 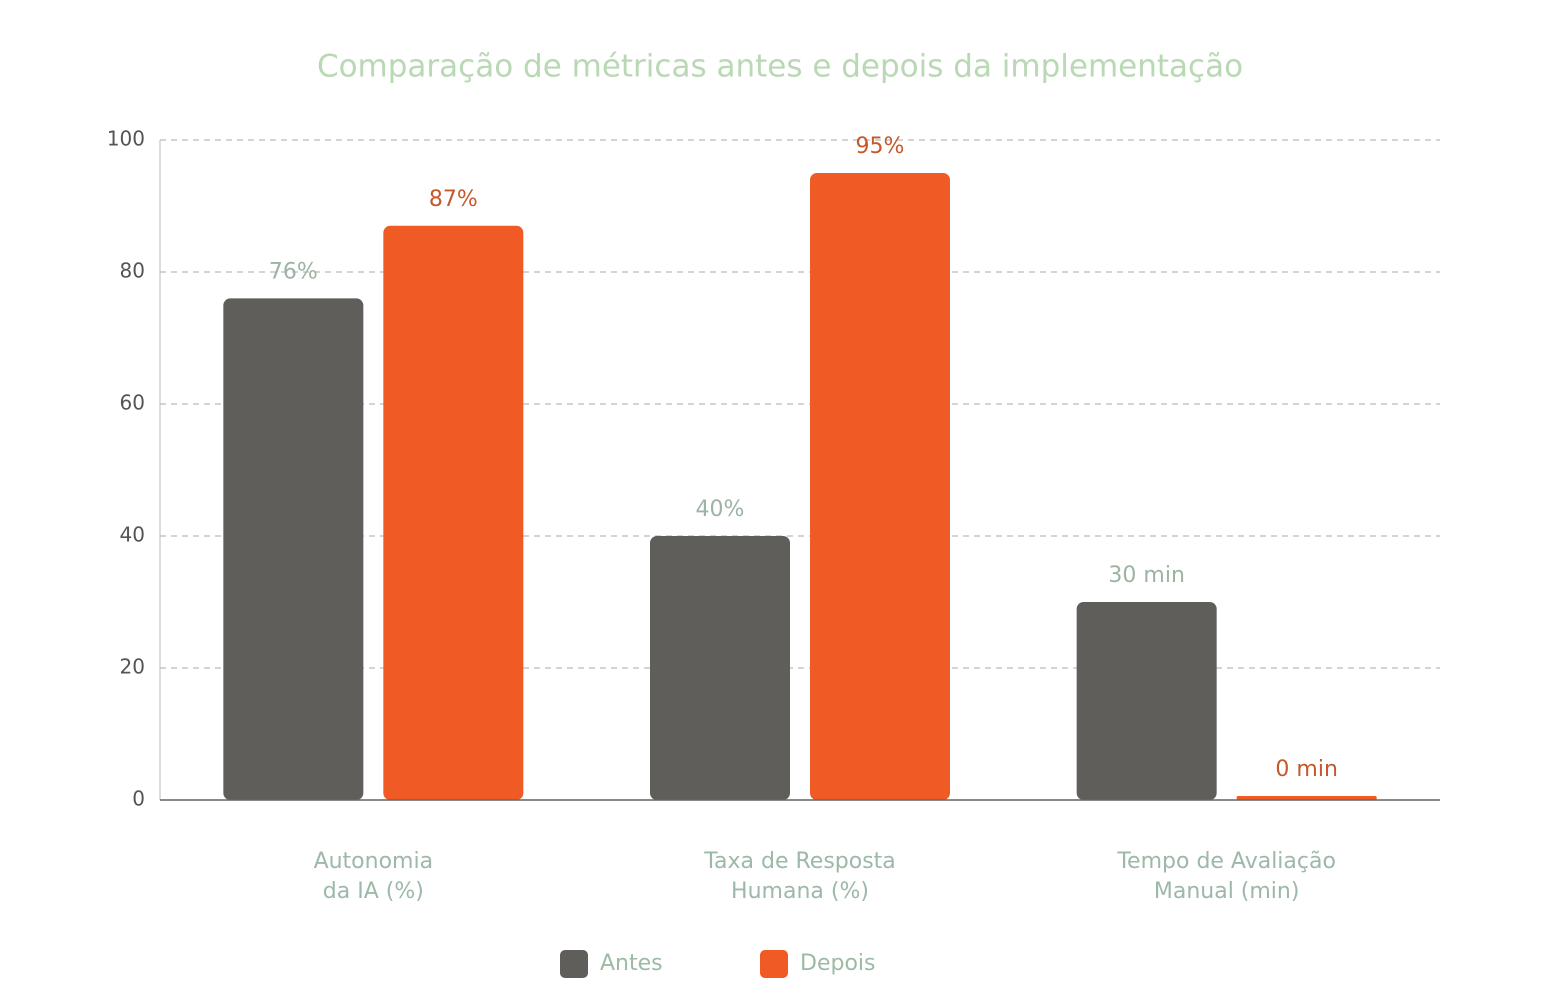 I want to click on y-tick-label: 60, so click(x=132, y=403).